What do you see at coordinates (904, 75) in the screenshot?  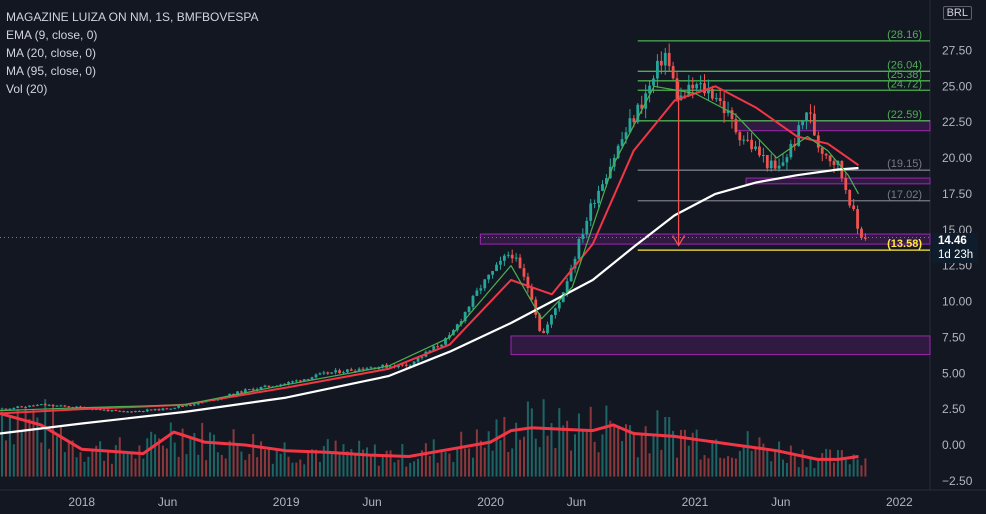 I see `fib-level-label: (25.38)` at bounding box center [904, 75].